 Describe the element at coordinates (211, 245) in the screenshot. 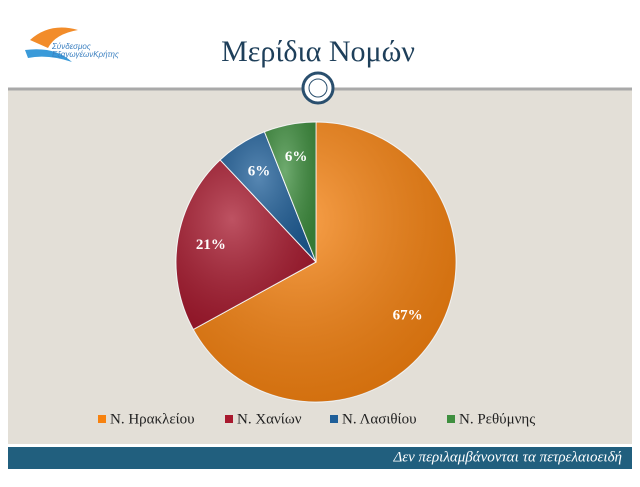

I see `data-label: 21%` at that location.